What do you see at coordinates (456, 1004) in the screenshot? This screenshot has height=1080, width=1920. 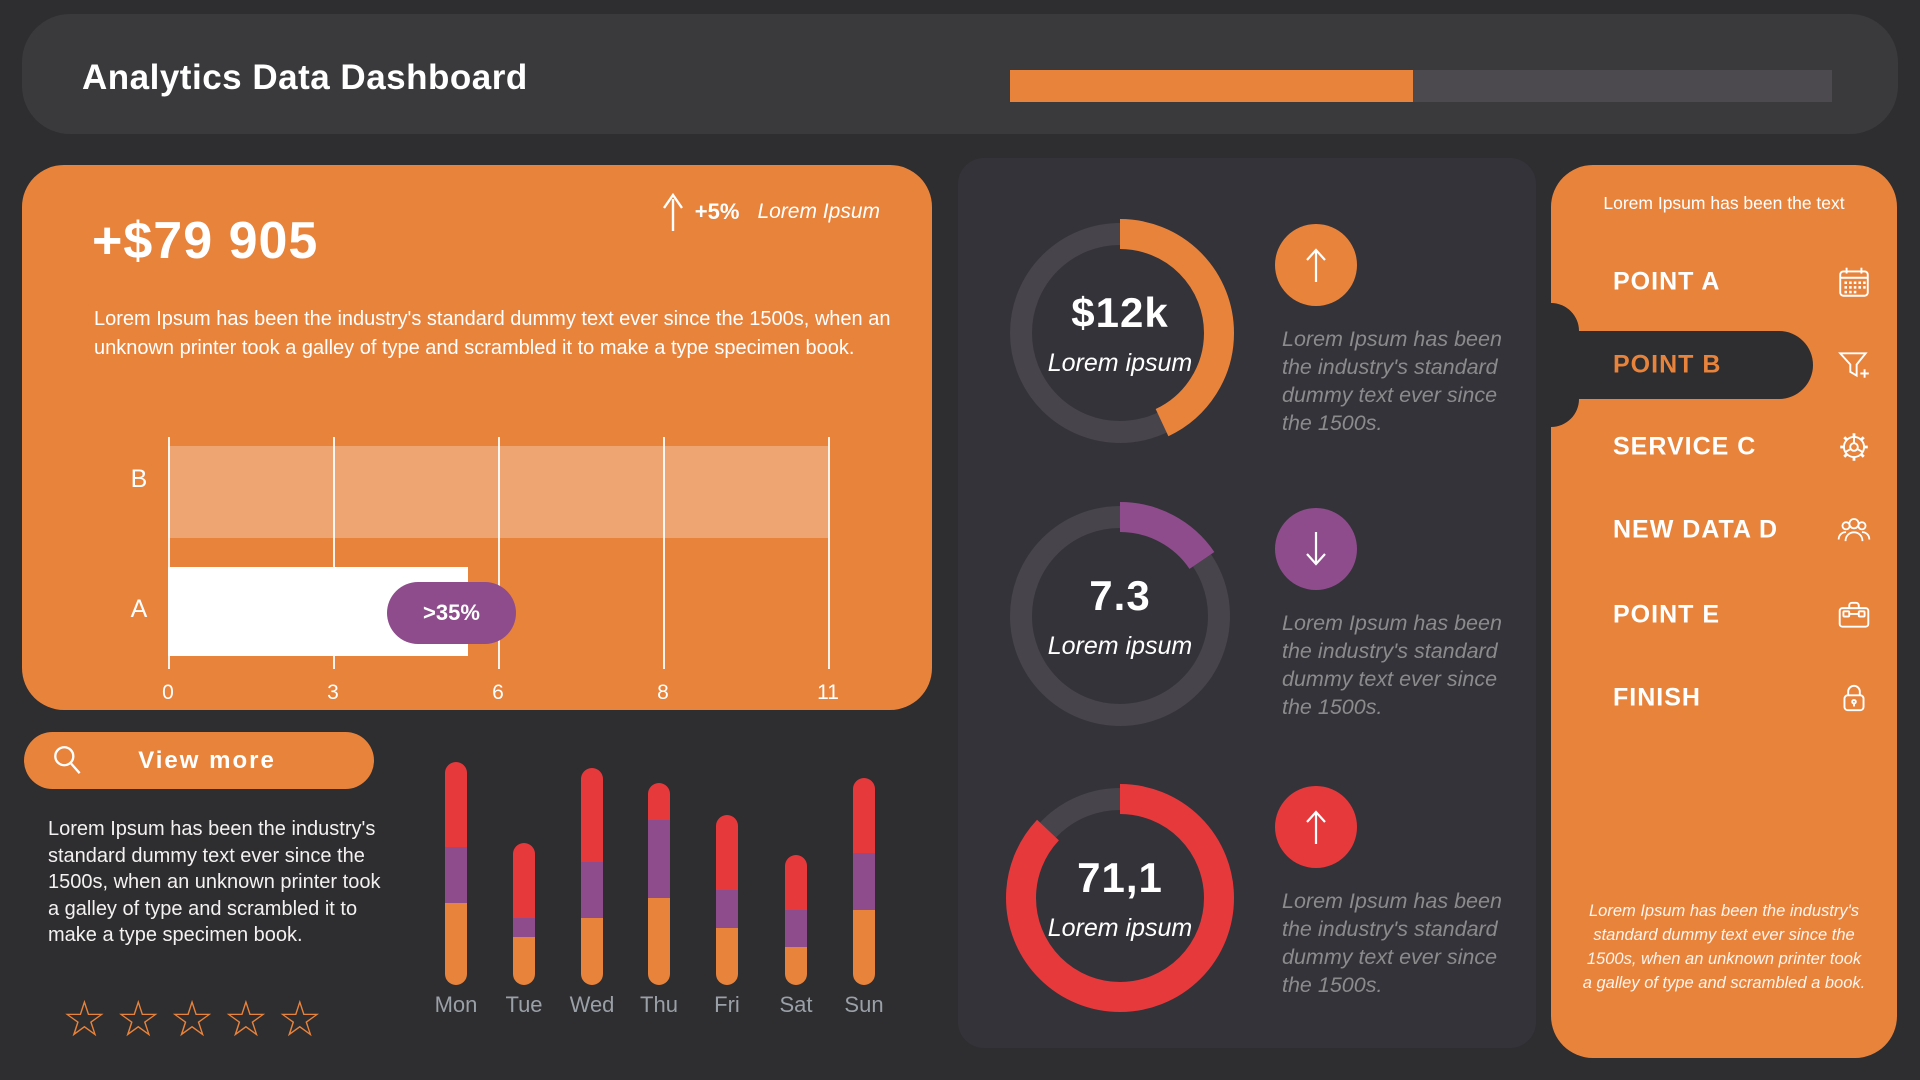 I see `day-label: Mon` at bounding box center [456, 1004].